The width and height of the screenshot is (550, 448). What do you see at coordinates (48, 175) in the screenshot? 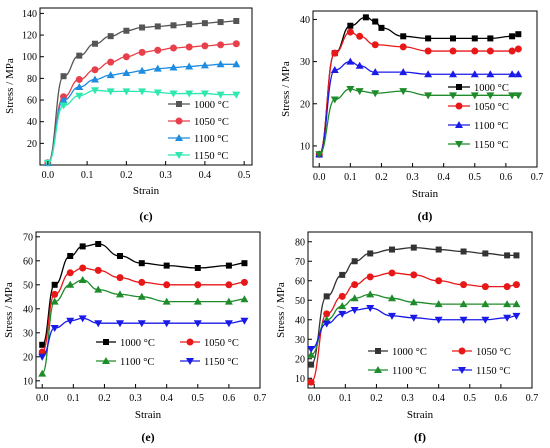
I see `x-tick-label: 0.0` at bounding box center [48, 175].